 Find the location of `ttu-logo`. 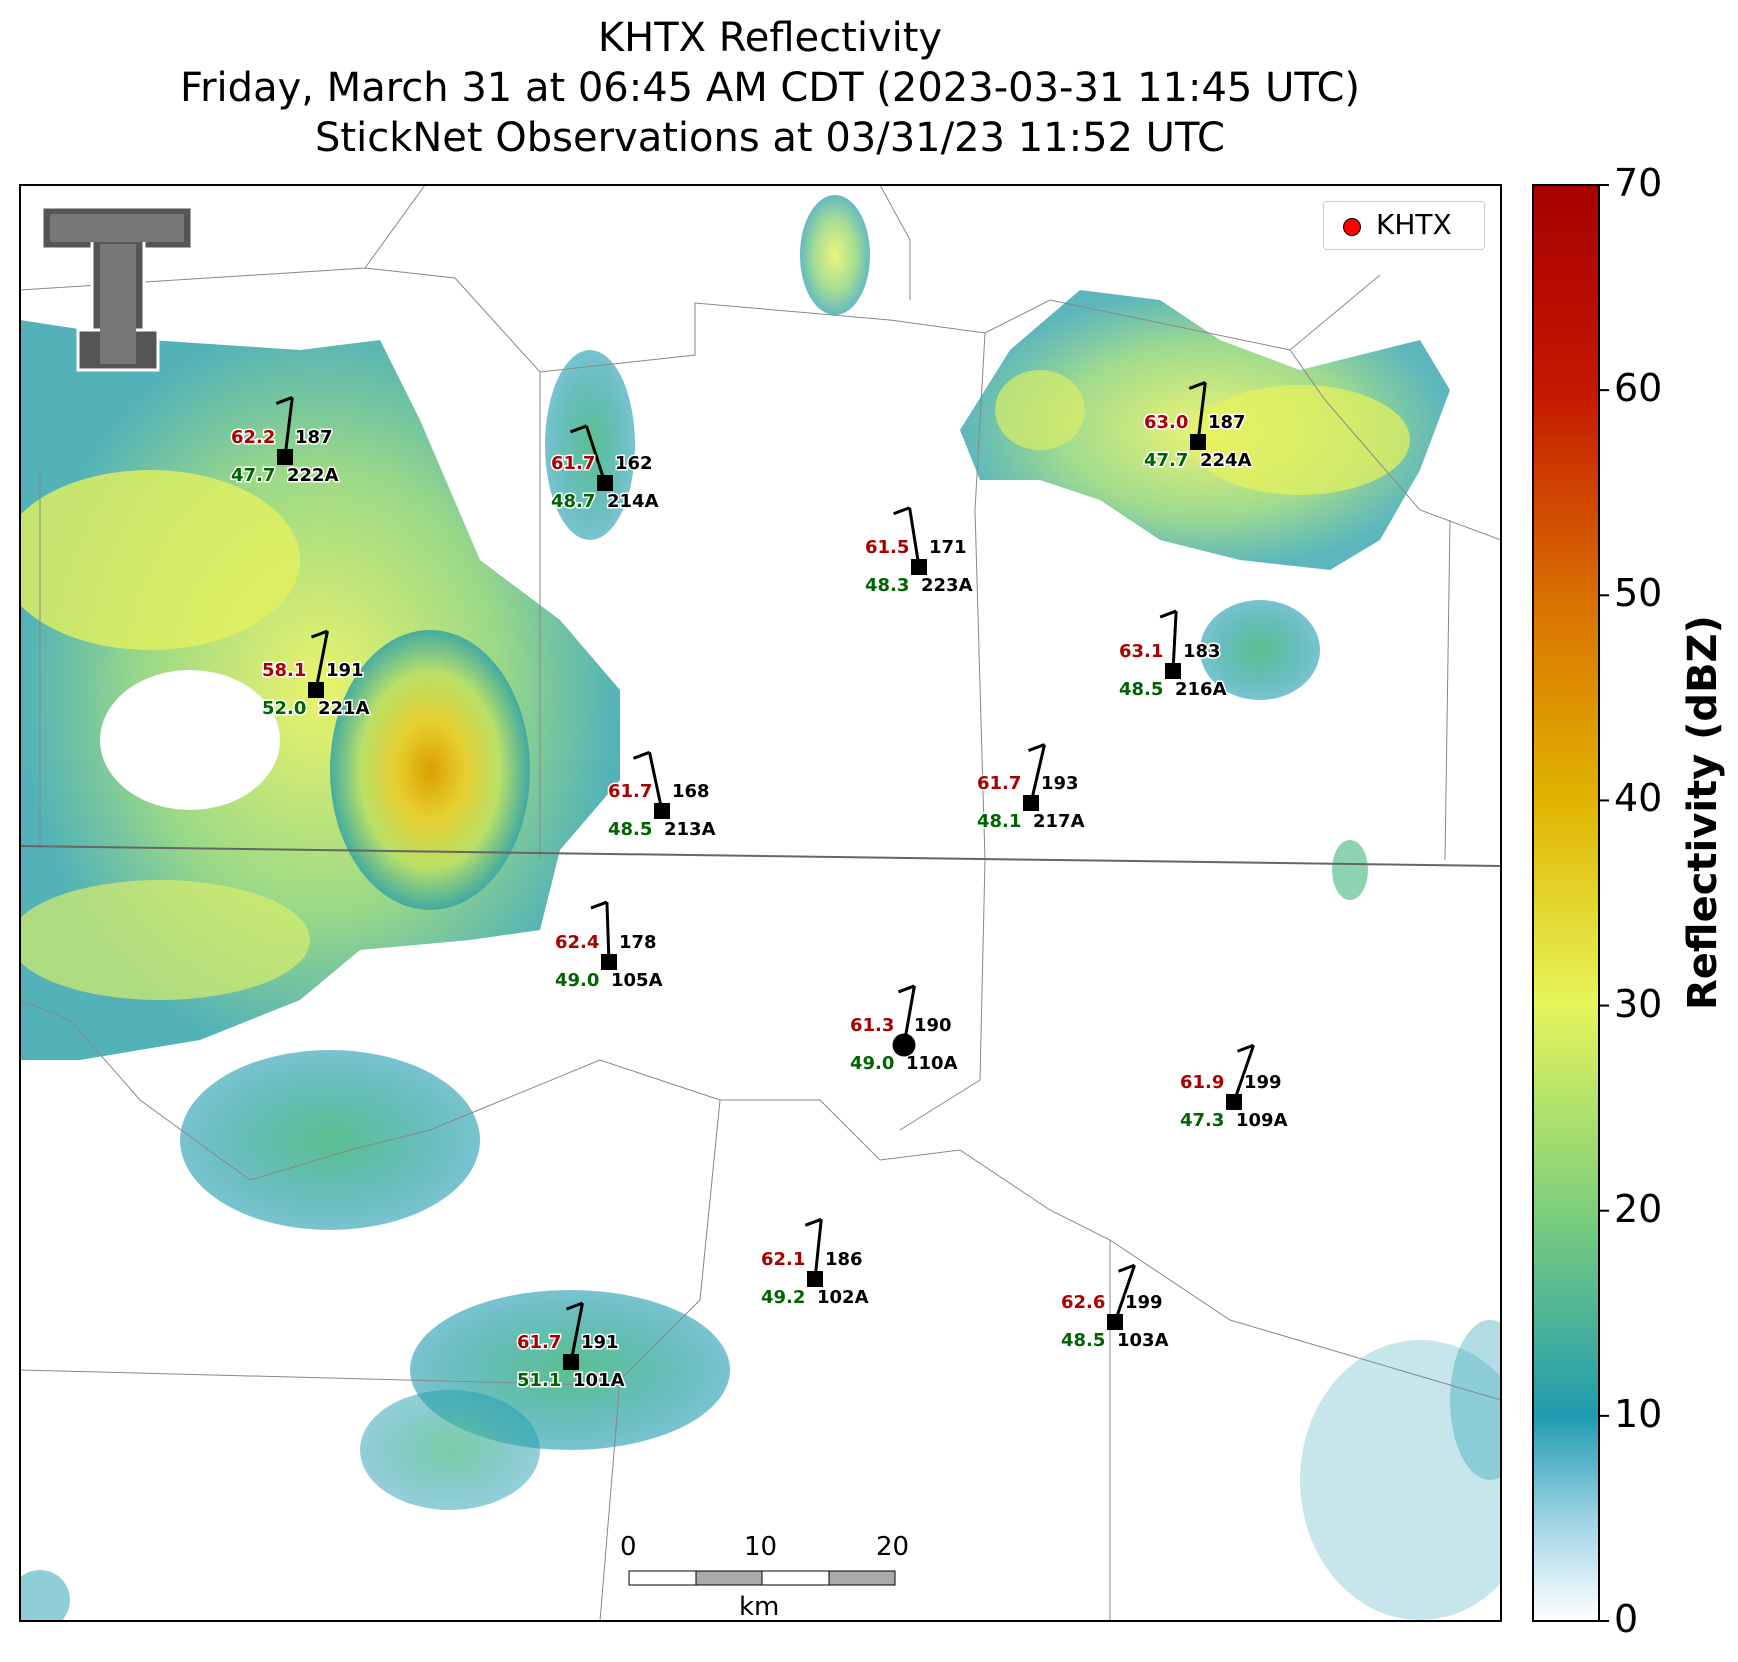

ttu-logo is located at coordinates (117, 288).